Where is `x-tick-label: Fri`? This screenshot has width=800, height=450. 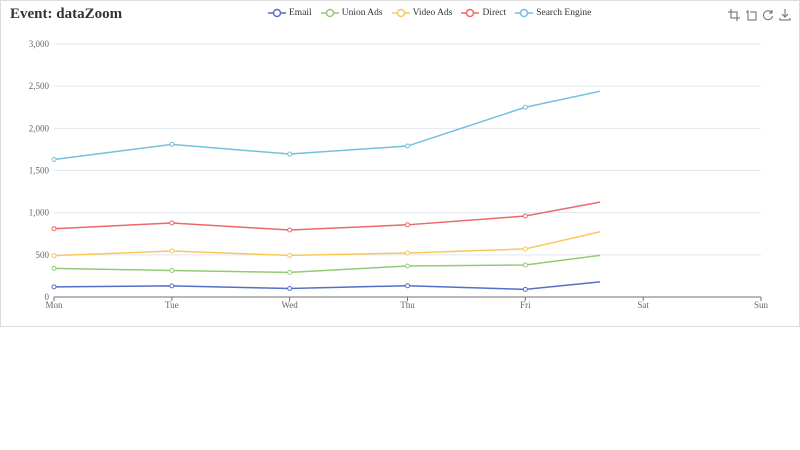
x-tick-label: Fri is located at coordinates (525, 305).